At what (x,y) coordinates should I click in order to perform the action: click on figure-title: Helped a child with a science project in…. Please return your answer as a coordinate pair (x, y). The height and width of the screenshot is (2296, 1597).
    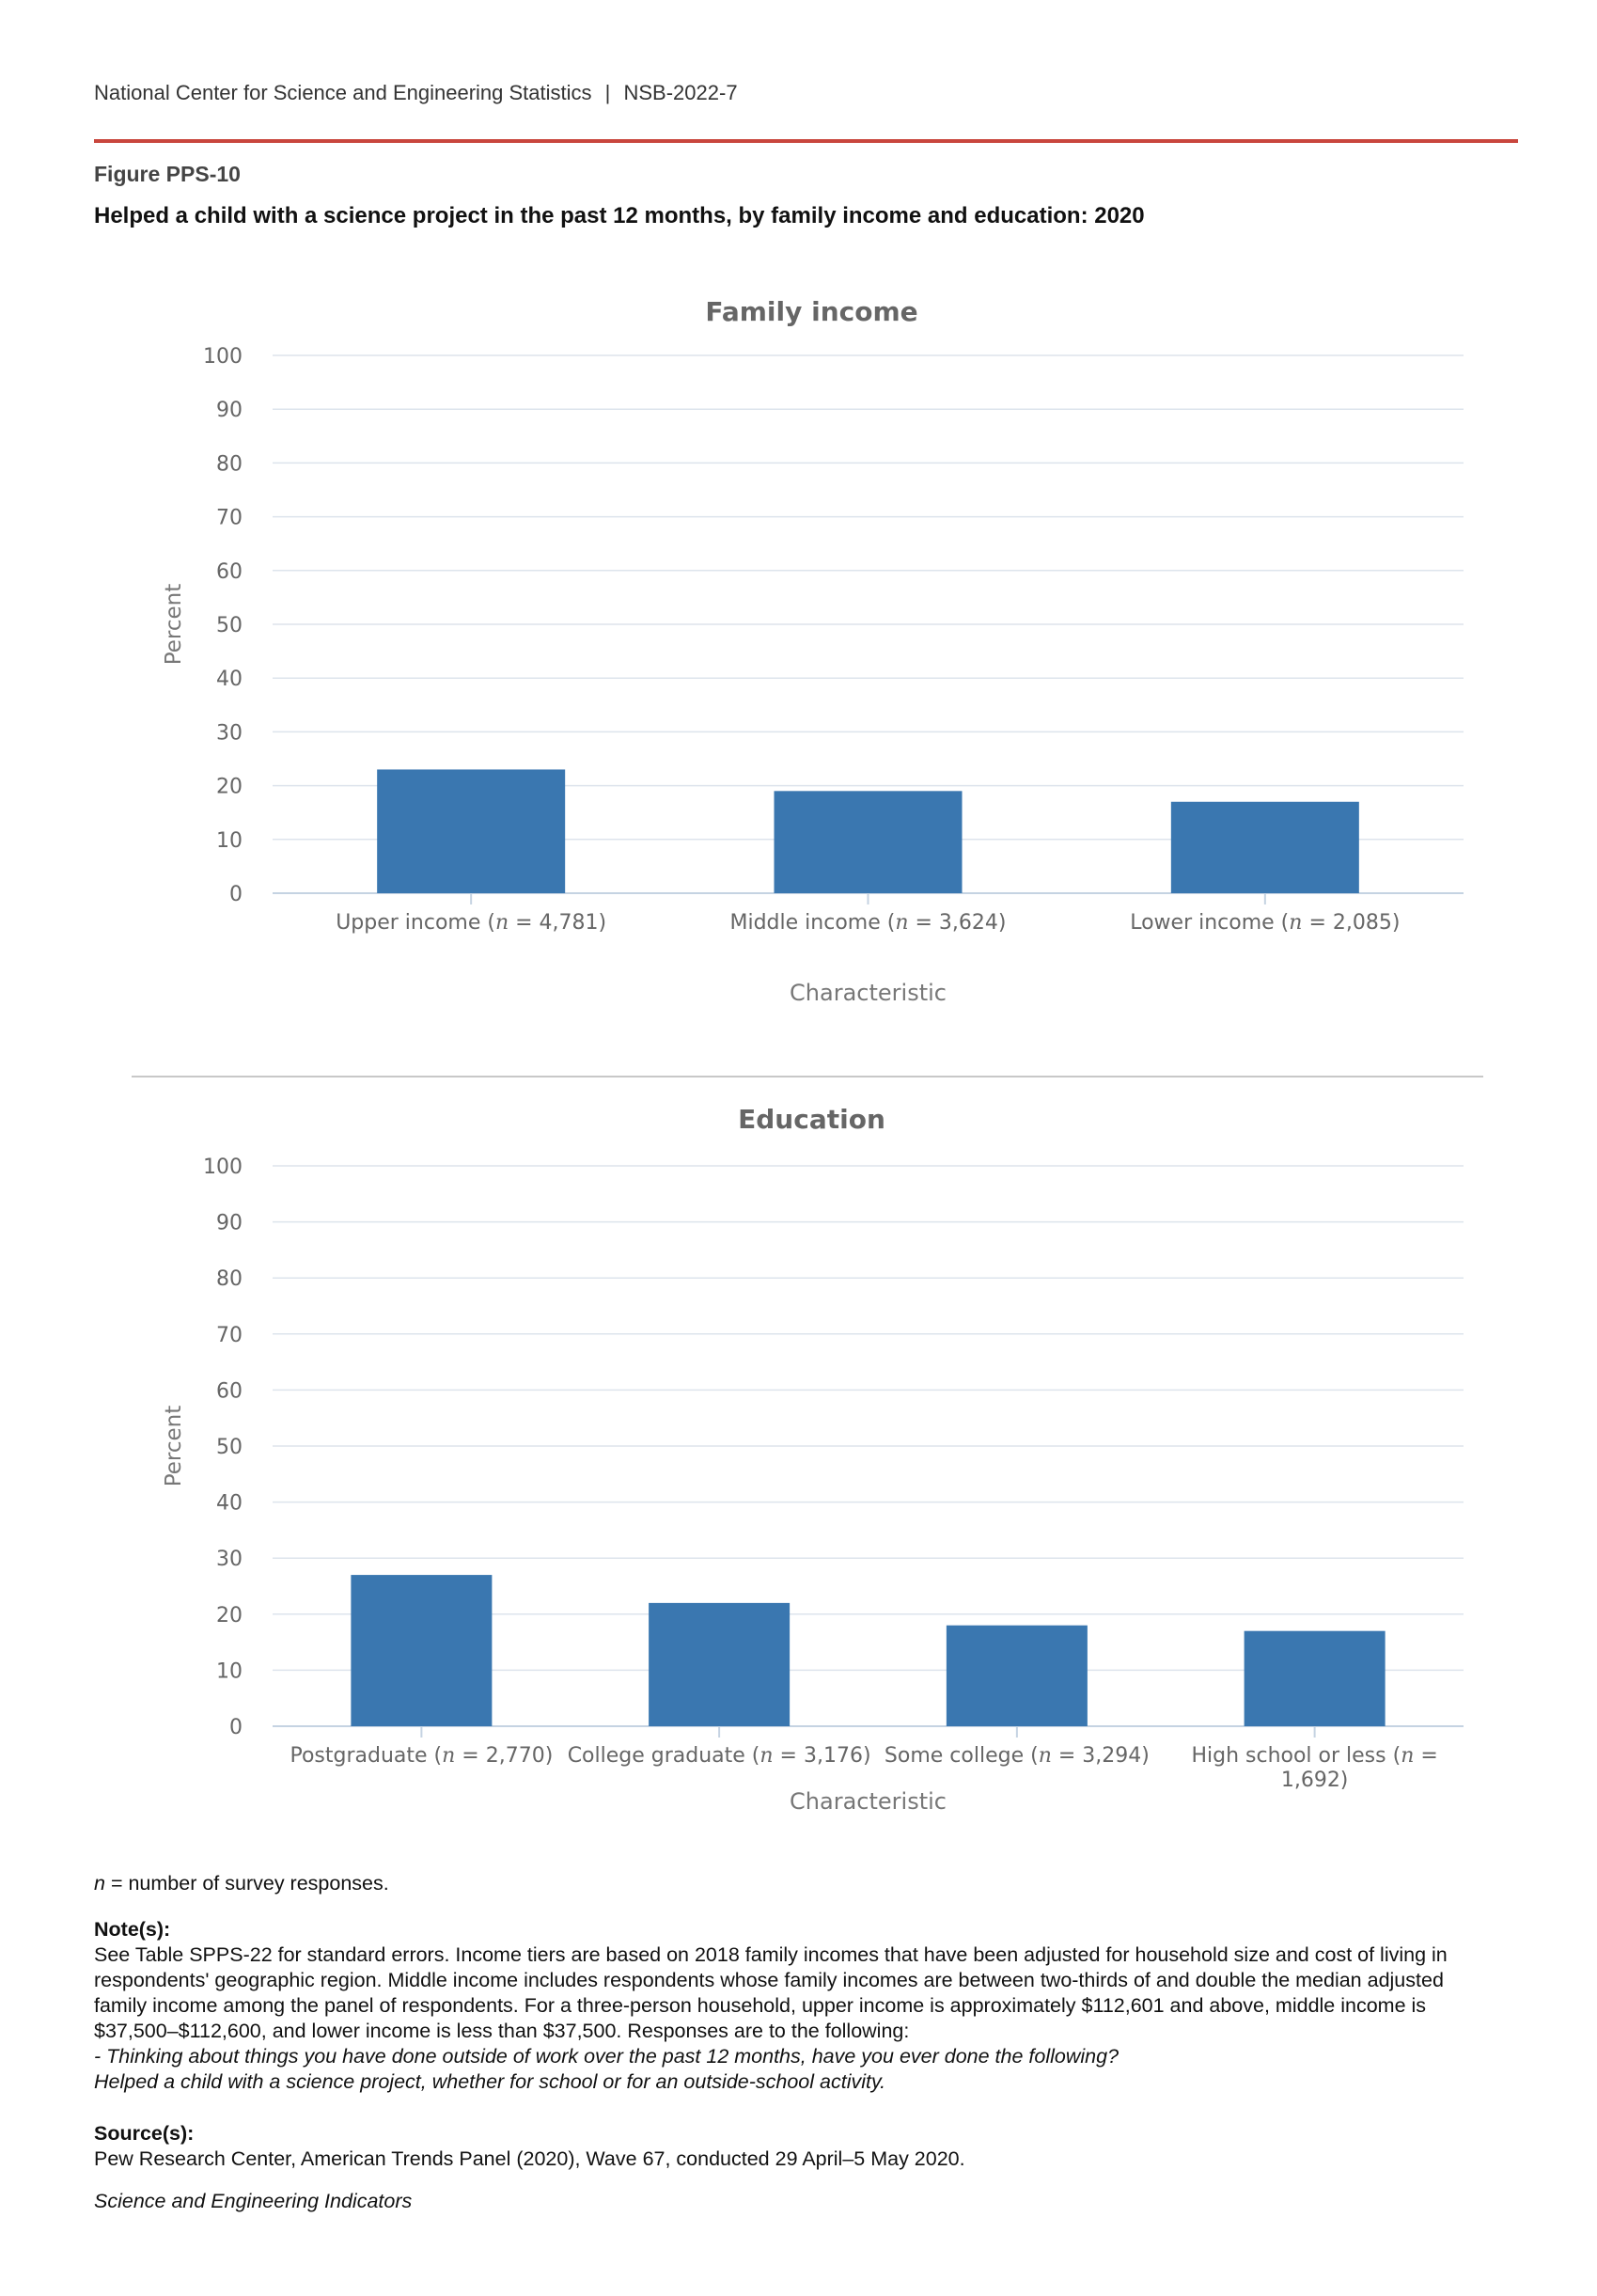
    Looking at the image, I should click on (619, 215).